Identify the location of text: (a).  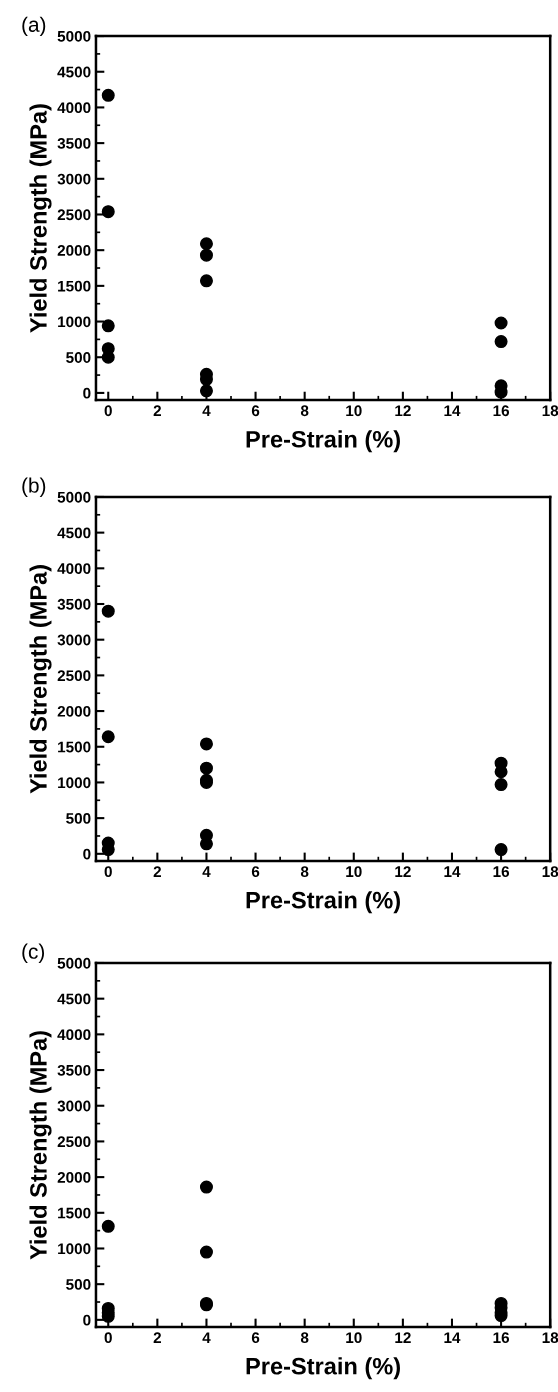
(34, 26).